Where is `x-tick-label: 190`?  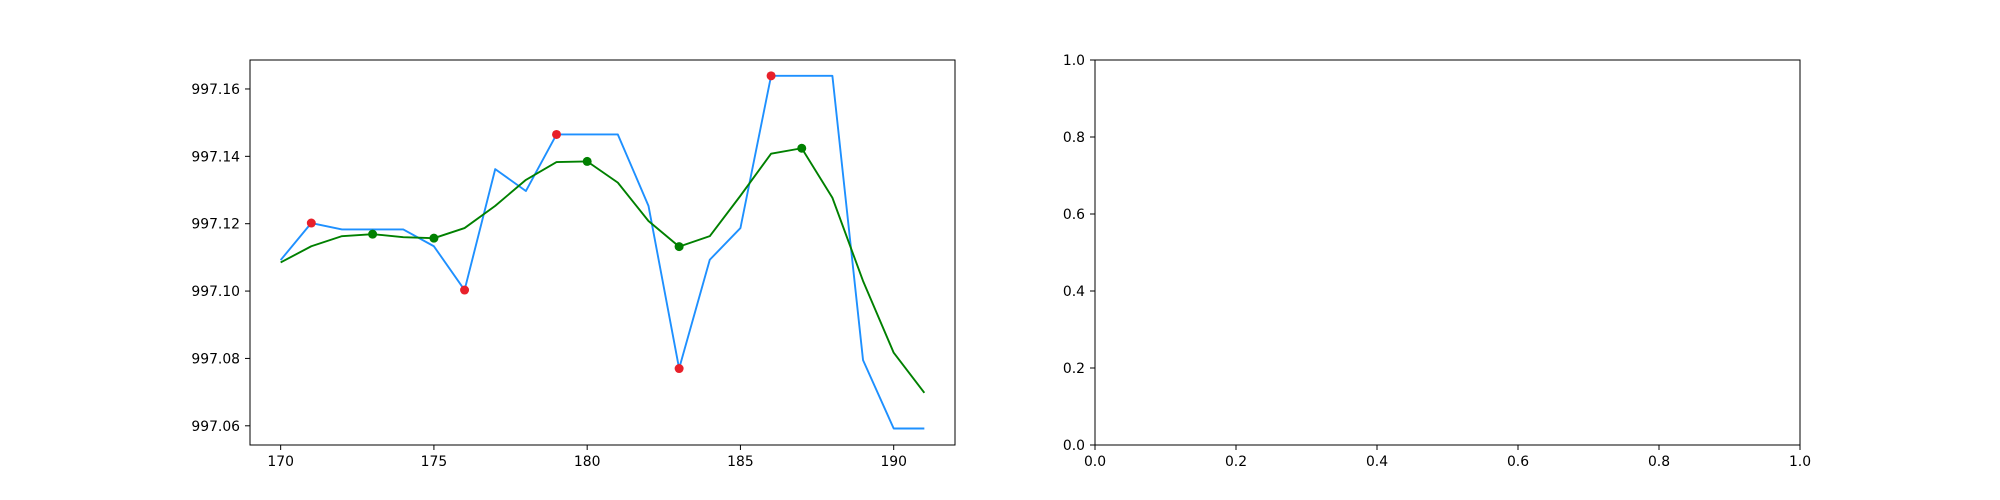
x-tick-label: 190 is located at coordinates (893, 462).